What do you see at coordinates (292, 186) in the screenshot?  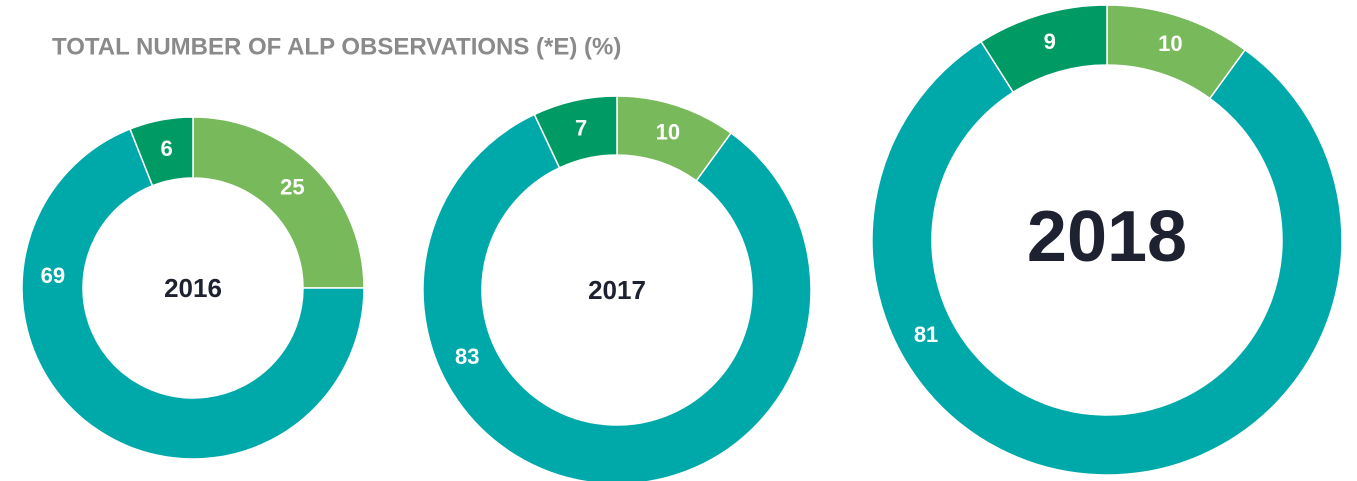 I see `data-label: 25` at bounding box center [292, 186].